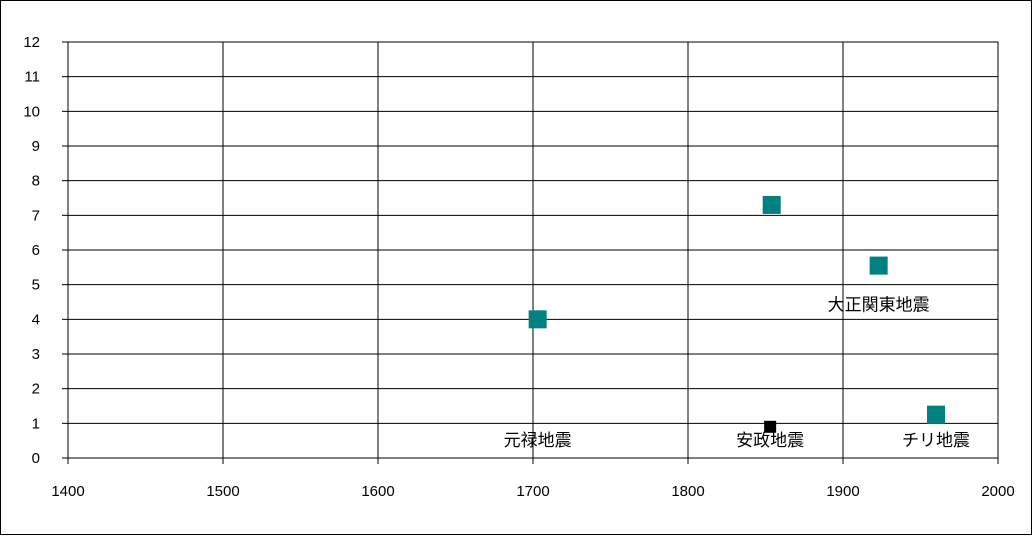 This screenshot has height=536, width=1032. I want to click on y-tick-label: 12, so click(31, 42).